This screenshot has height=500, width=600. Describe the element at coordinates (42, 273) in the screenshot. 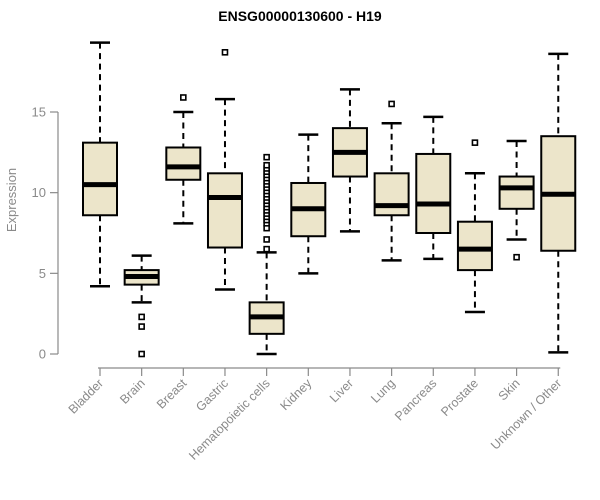

I see `y-tick-label: 5` at that location.